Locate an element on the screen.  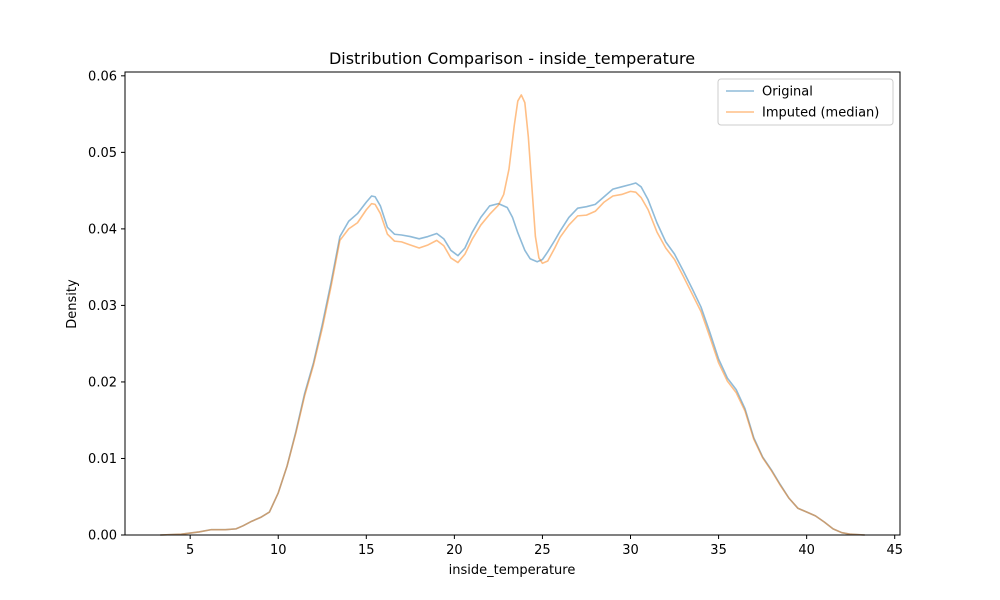
y-tick-label: 0.05 is located at coordinates (102, 153).